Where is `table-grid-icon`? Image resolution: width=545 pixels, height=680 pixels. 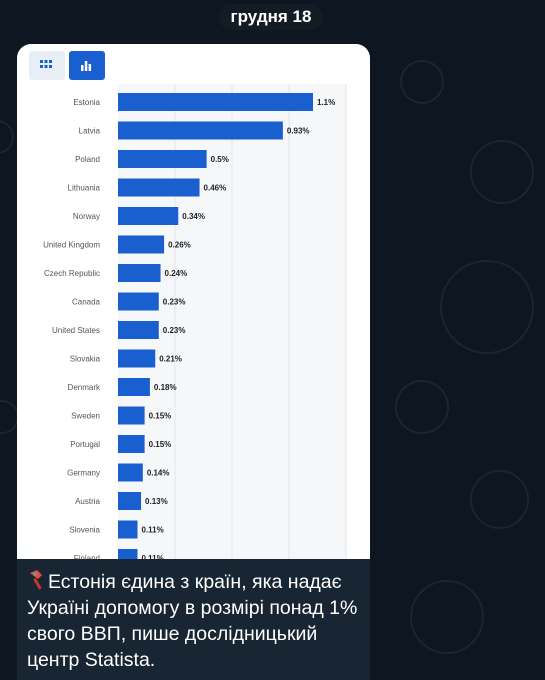
table-grid-icon is located at coordinates (46, 64).